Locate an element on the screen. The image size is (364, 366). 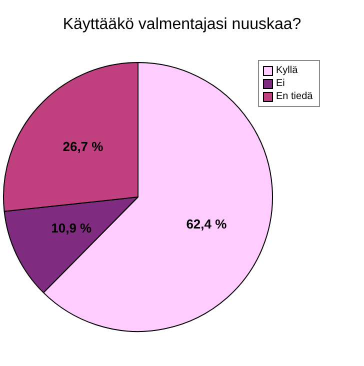
data-label: 62,4 % is located at coordinates (207, 224).